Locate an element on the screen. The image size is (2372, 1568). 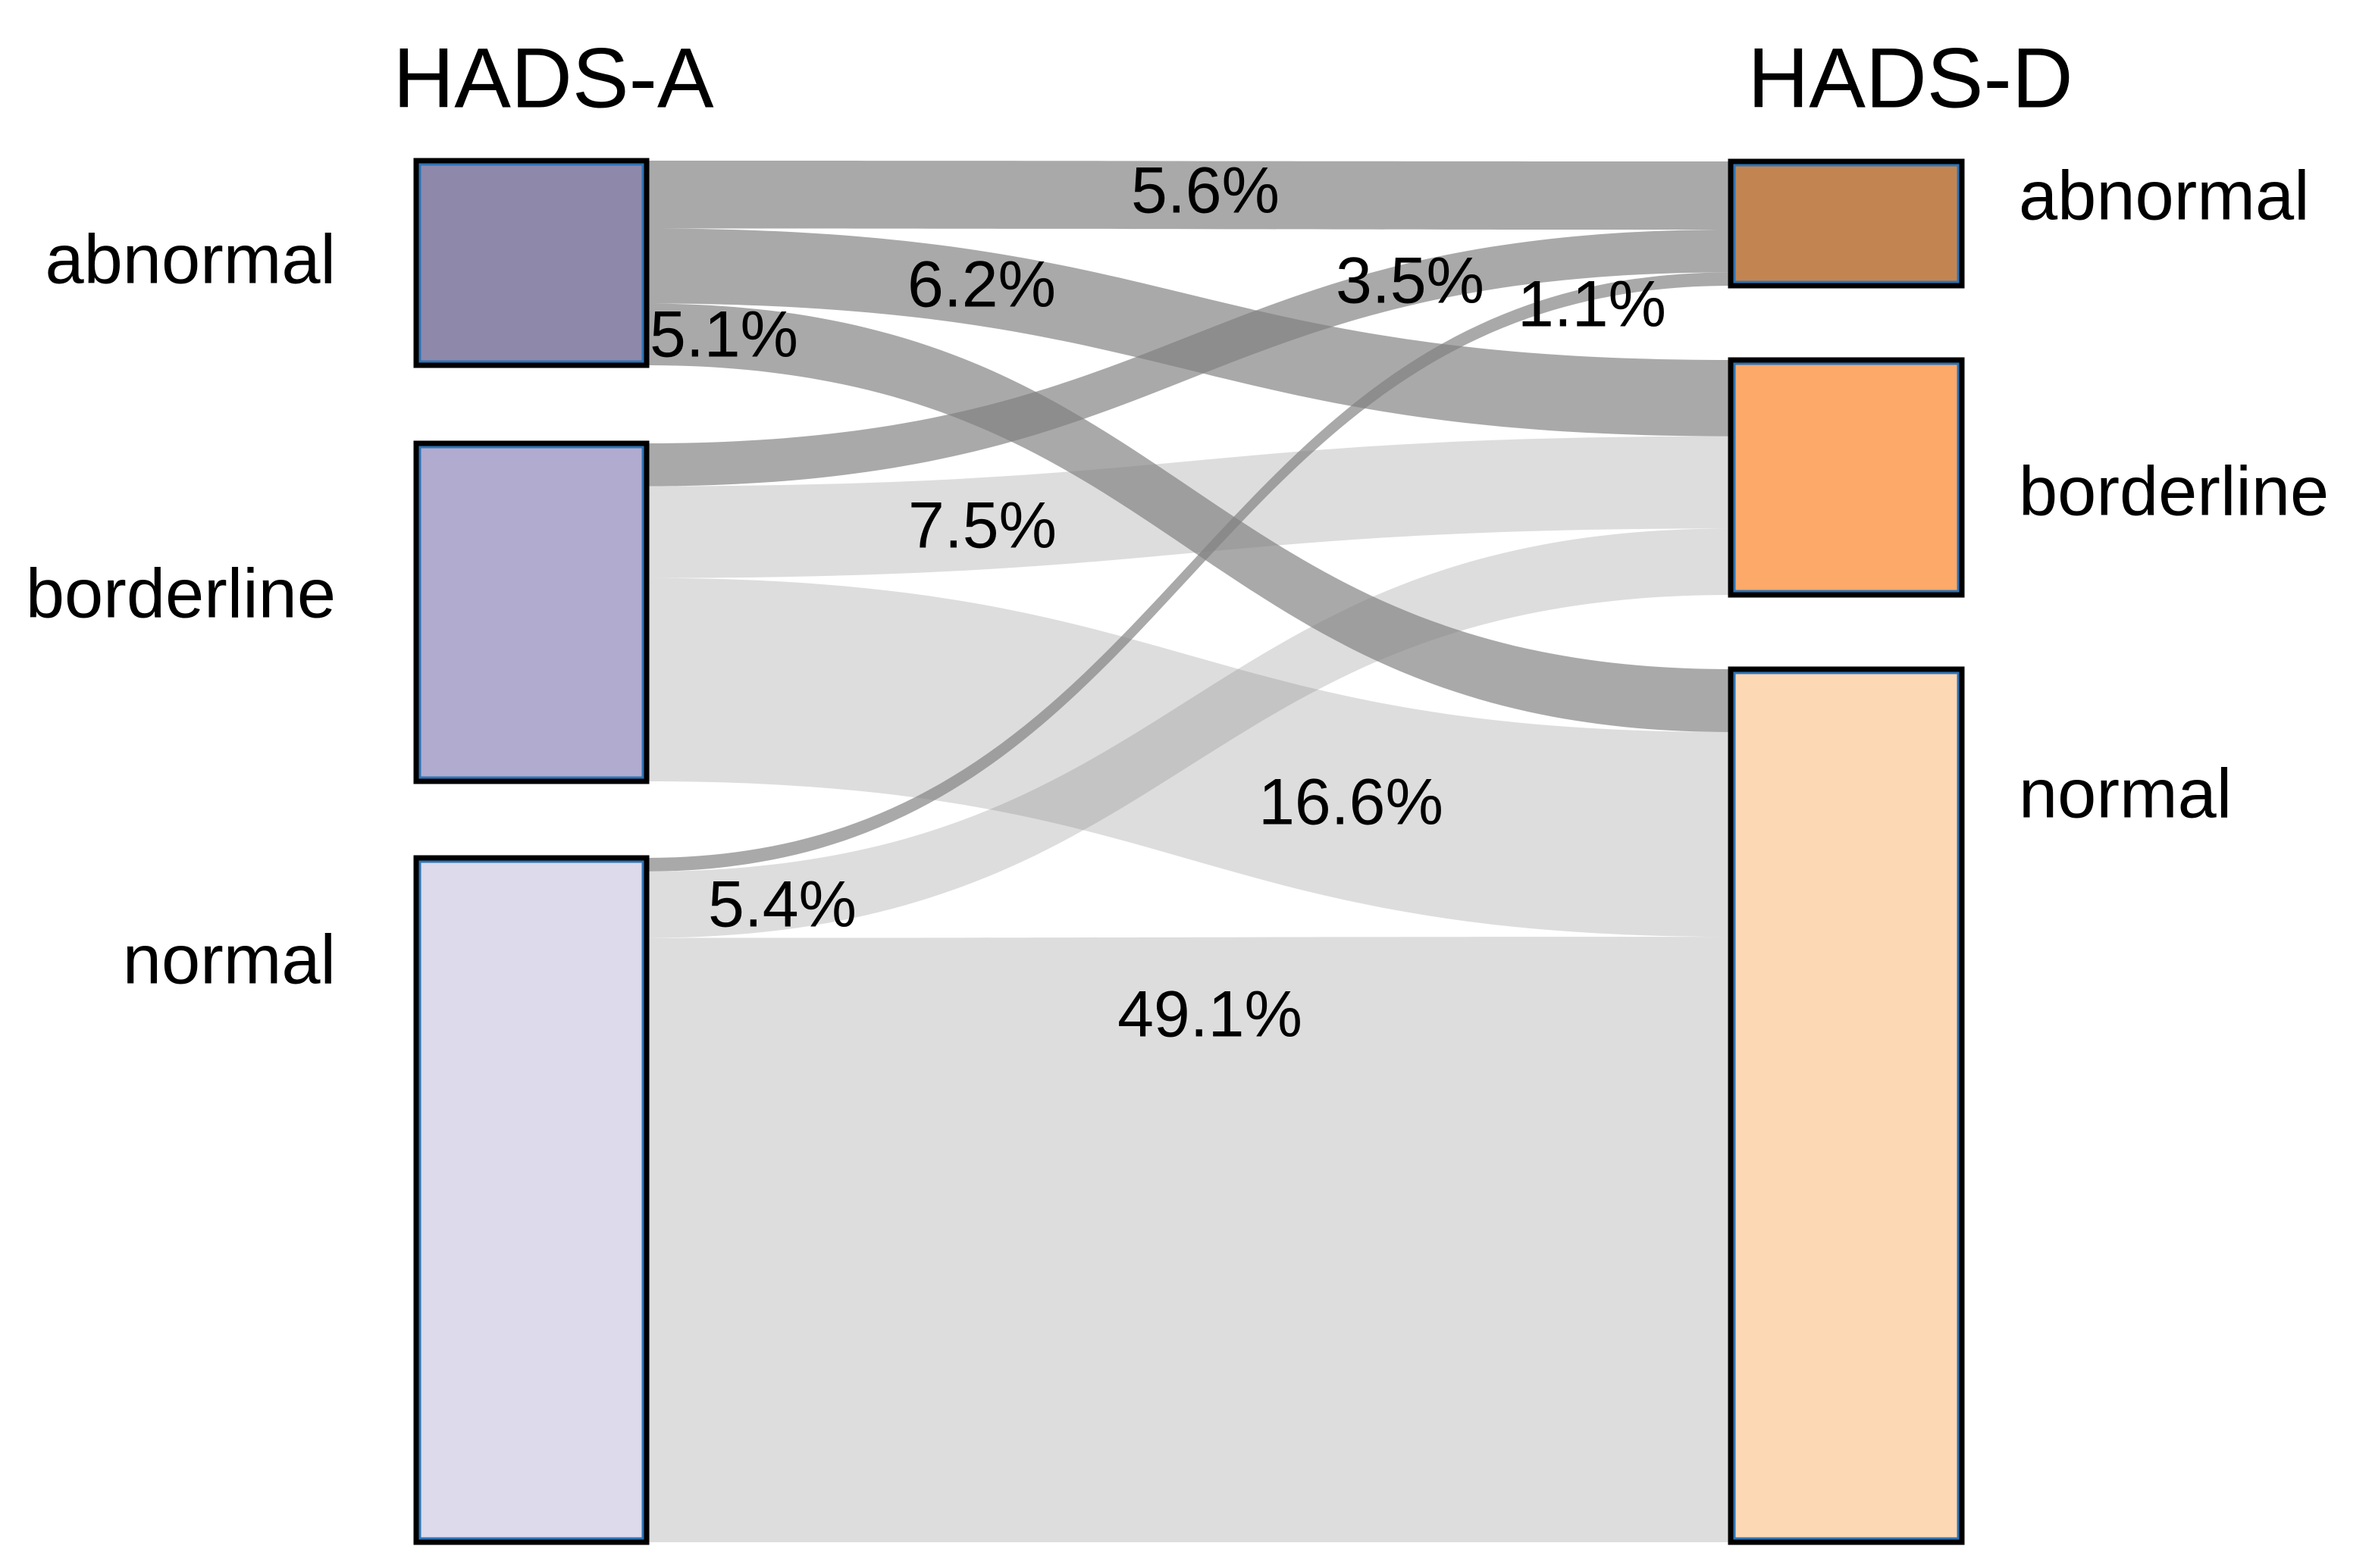
flow-label-normal-to-normal: 49.1% is located at coordinates (1209, 1014).